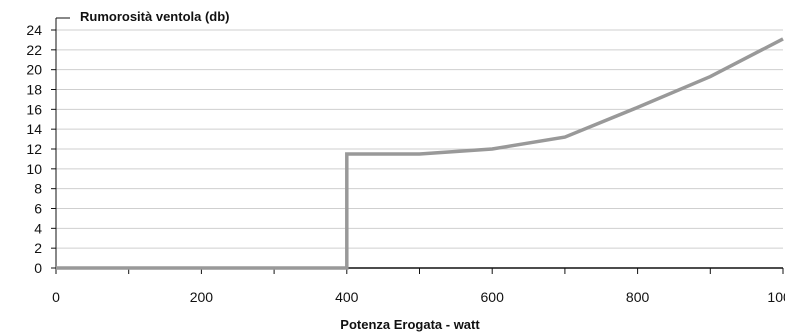 The height and width of the screenshot is (334, 785). I want to click on y-tick-label: 8, so click(38, 189).